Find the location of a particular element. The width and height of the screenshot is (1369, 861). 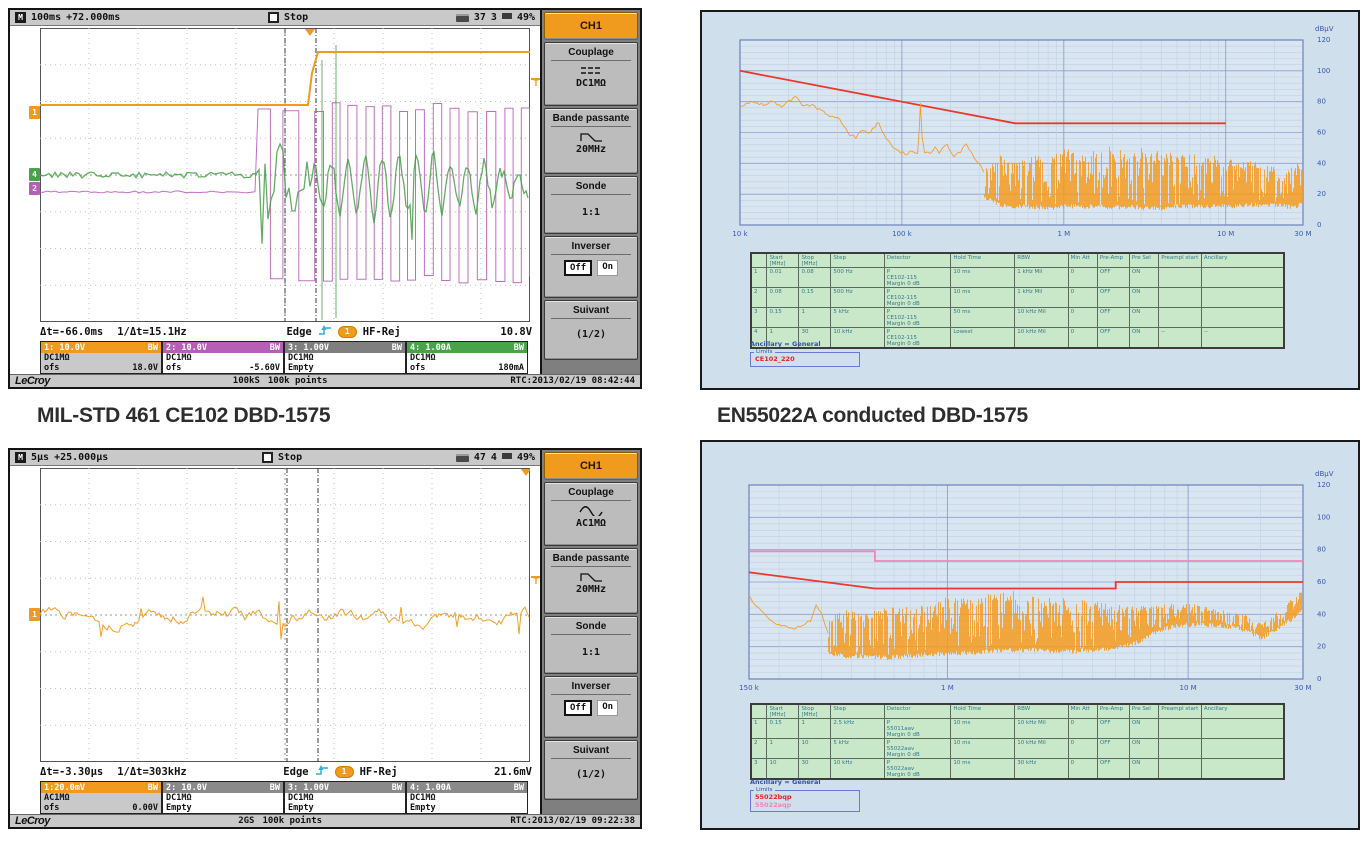

table-cell: 2 is located at coordinates (759, 297).